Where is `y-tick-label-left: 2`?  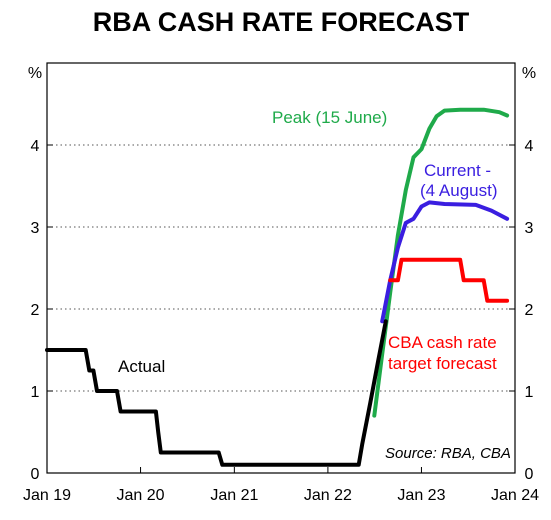
y-tick-label-left: 2 is located at coordinates (35, 310).